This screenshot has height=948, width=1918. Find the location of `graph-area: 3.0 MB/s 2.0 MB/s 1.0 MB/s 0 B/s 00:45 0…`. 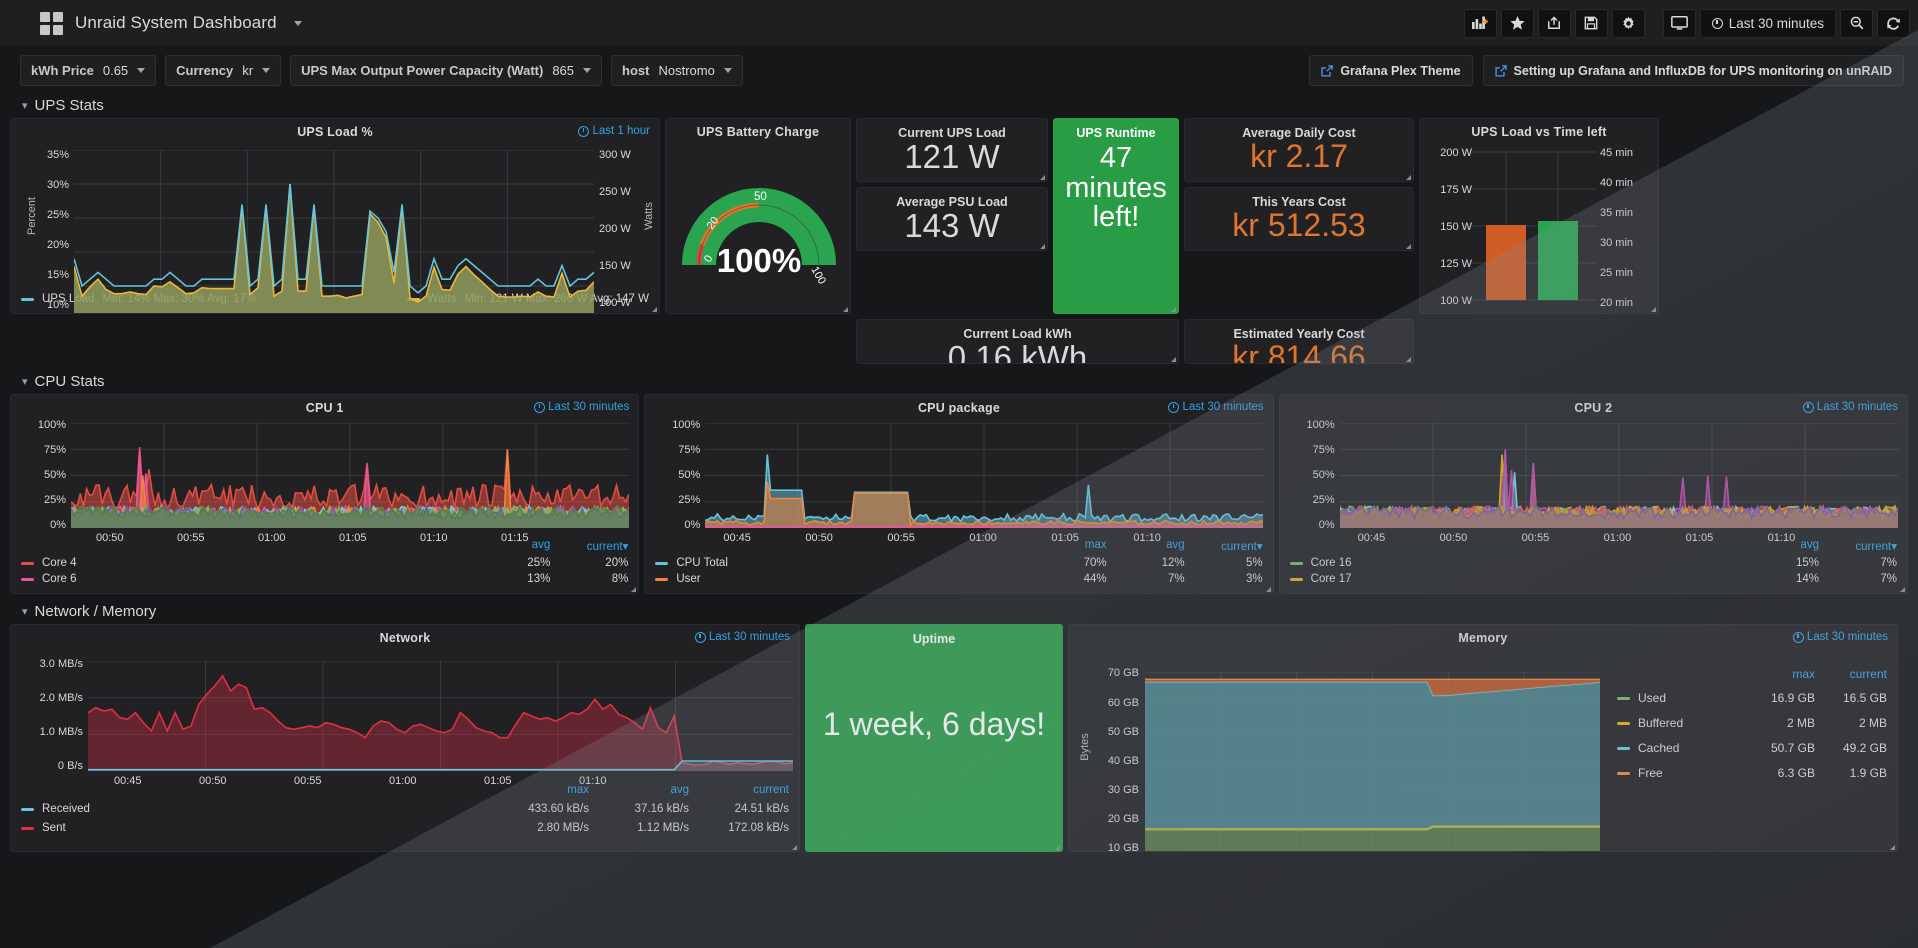

graph-area: 3.0 MB/s 2.0 MB/s 1.0 MB/s 0 B/s 00:45 0… is located at coordinates (405, 717).